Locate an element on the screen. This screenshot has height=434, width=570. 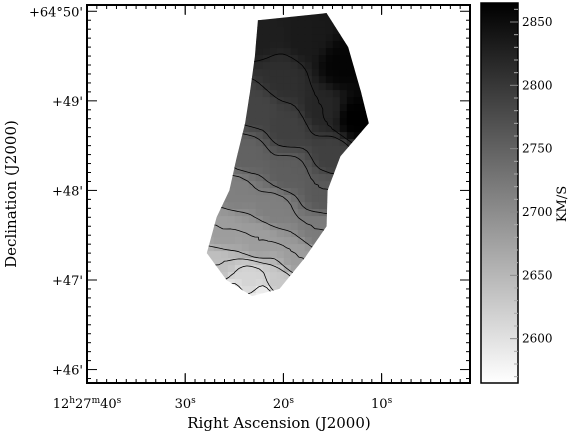
colorbar-ticks: 2600 2650 2700 2750 2800 2850 is located at coordinates (531, 193).